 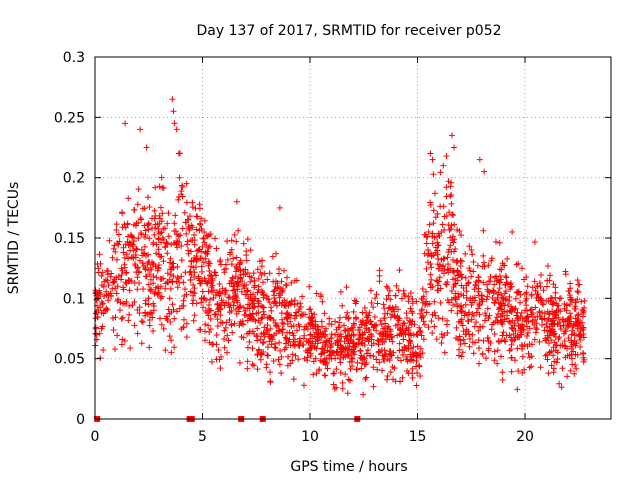 I want to click on y-tick-label: 0.15, so click(x=69, y=239).